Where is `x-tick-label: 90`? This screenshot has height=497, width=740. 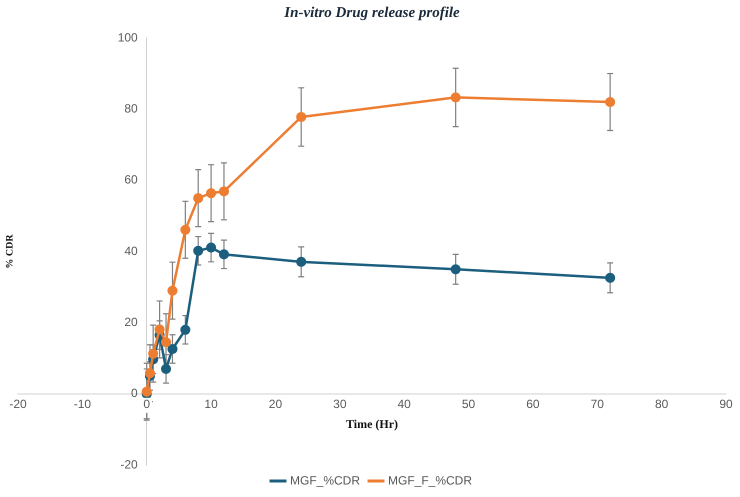 x-tick-label: 90 is located at coordinates (726, 404).